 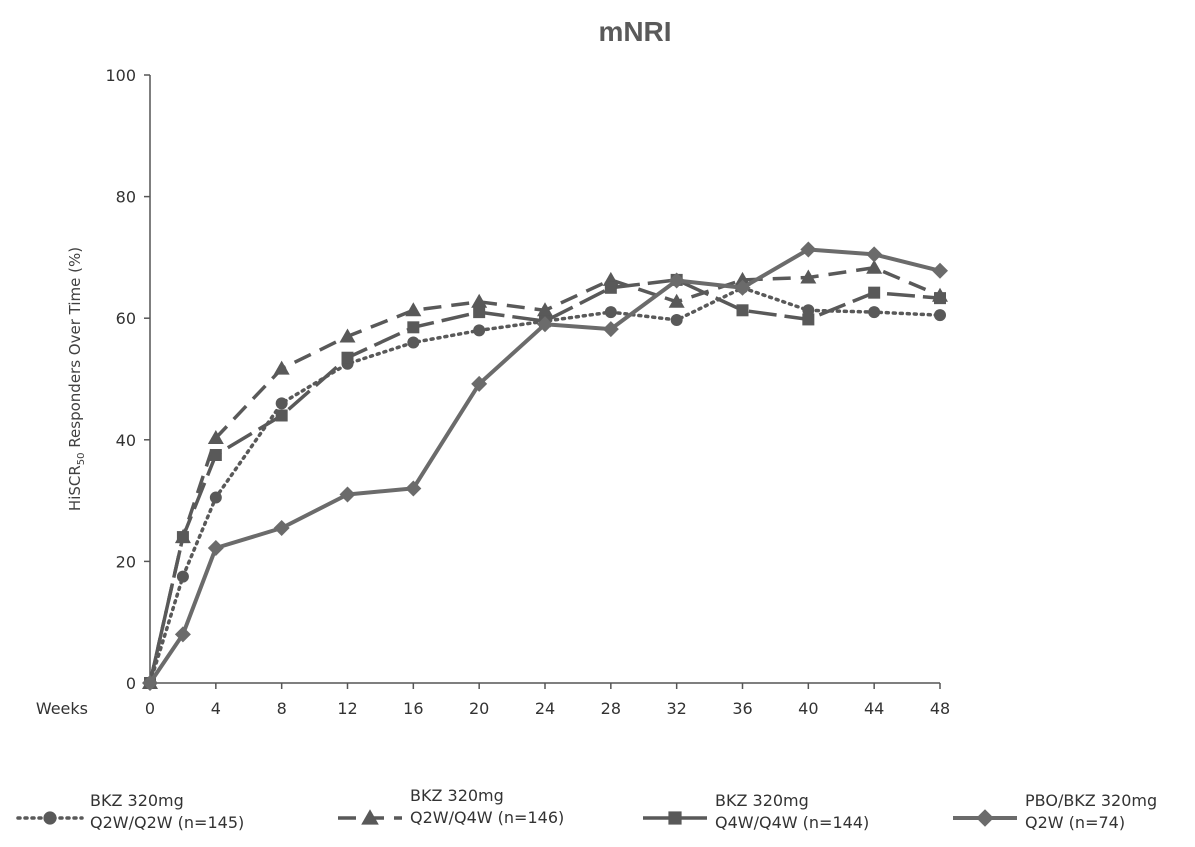 I want to click on x-tick-label: 48, so click(x=940, y=708).